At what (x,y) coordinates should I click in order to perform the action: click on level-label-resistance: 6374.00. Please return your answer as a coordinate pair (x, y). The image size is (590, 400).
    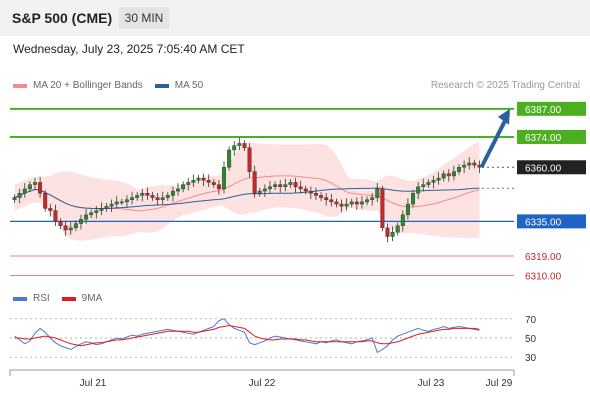
    Looking at the image, I should click on (551, 136).